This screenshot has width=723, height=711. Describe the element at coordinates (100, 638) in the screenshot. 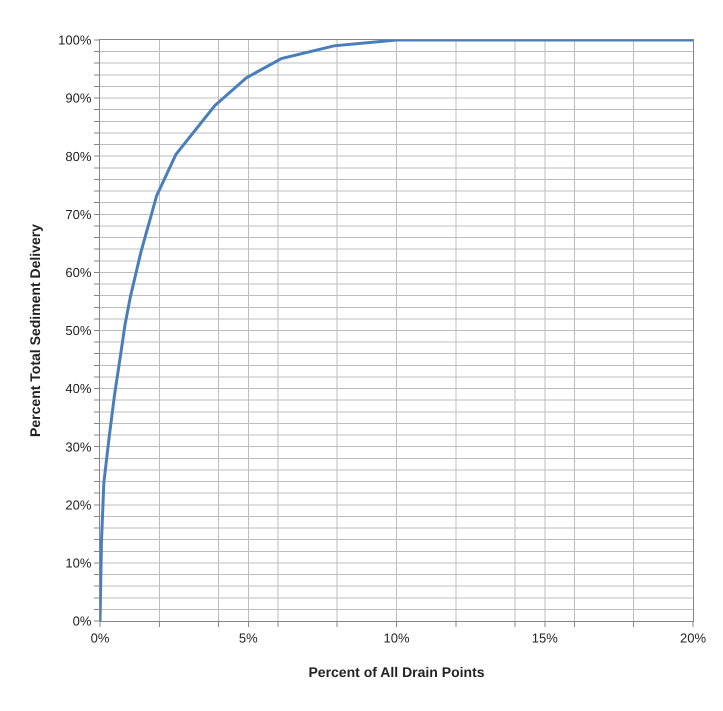

I see `x-tick-label: 0%` at that location.